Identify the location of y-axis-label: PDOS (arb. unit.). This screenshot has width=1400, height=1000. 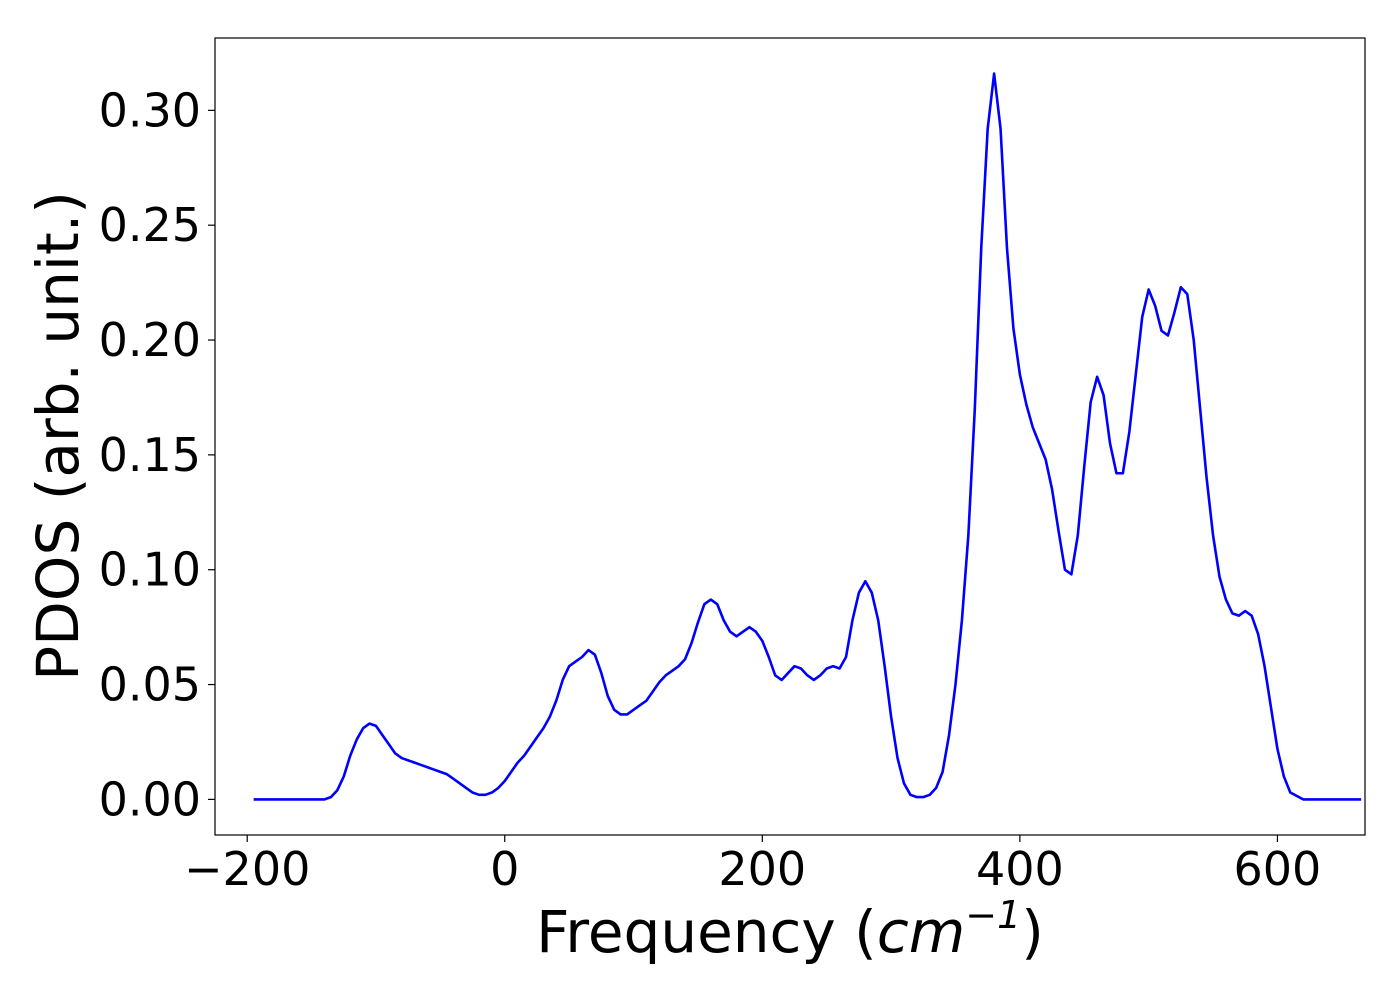
(58, 436).